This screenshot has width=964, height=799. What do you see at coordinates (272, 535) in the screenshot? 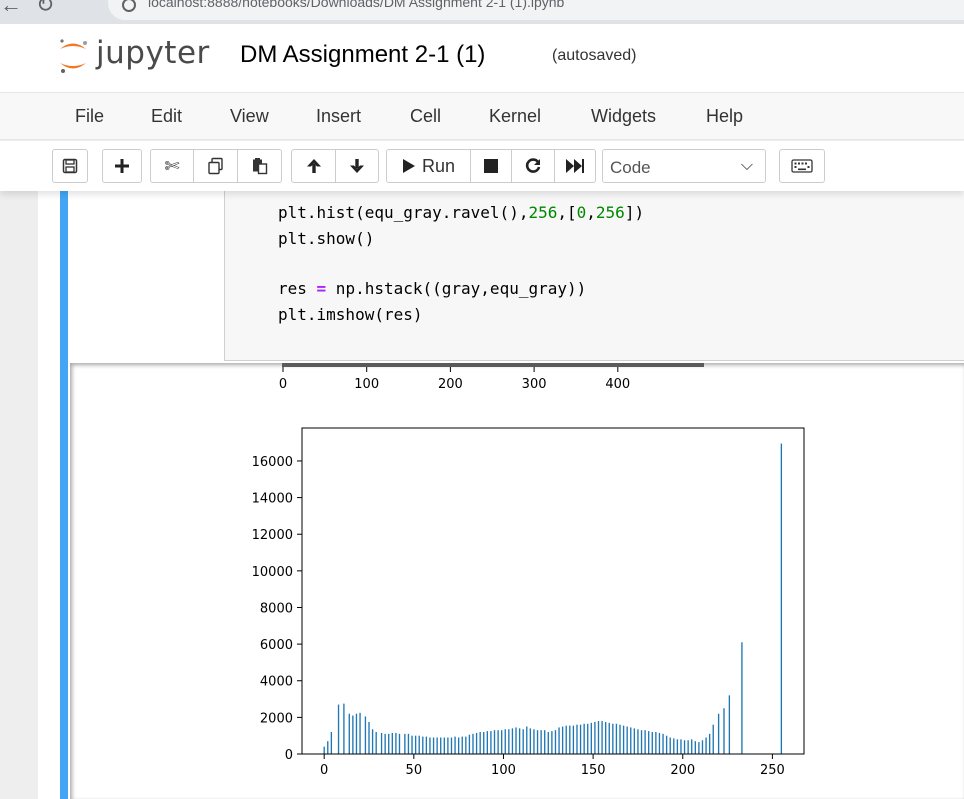
I see `y-tick-label: 12000` at bounding box center [272, 535].